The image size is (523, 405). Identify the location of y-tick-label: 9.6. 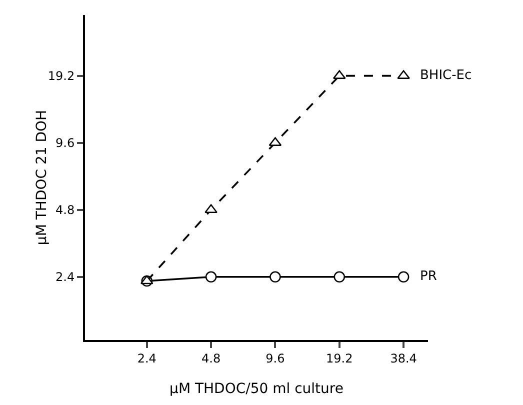
(65, 143).